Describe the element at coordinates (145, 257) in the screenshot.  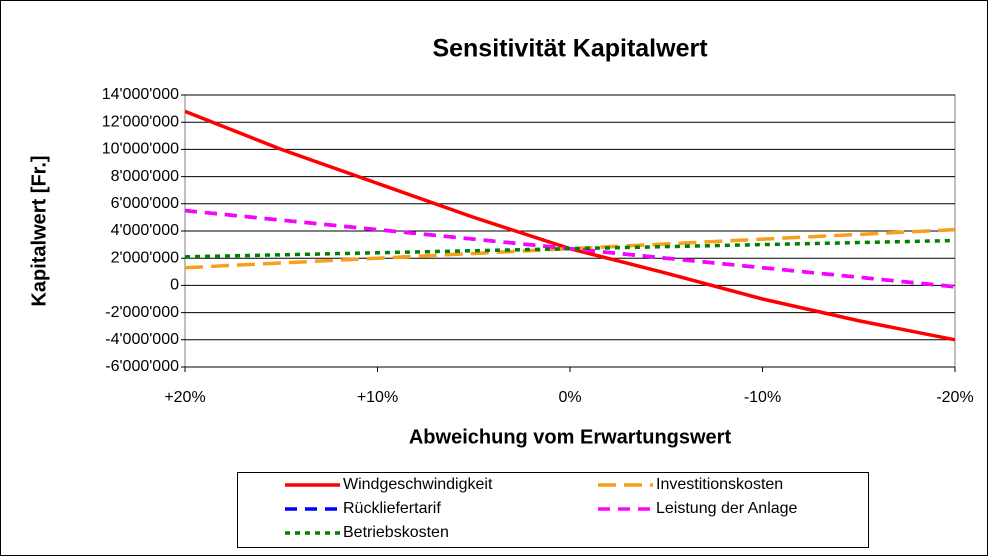
I see `y-tick-label: 2'000'000` at that location.